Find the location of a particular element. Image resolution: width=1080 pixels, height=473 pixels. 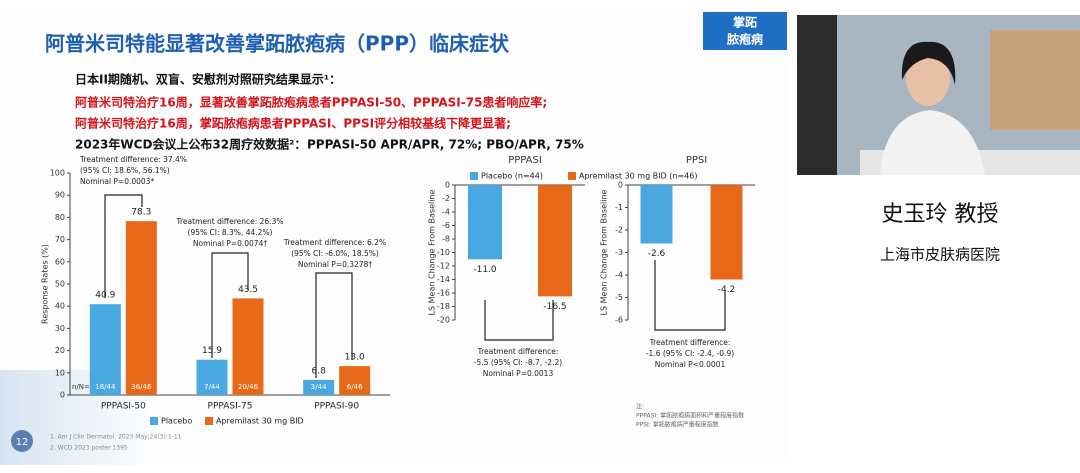

y-tick-label: -12 is located at coordinates (443, 266).